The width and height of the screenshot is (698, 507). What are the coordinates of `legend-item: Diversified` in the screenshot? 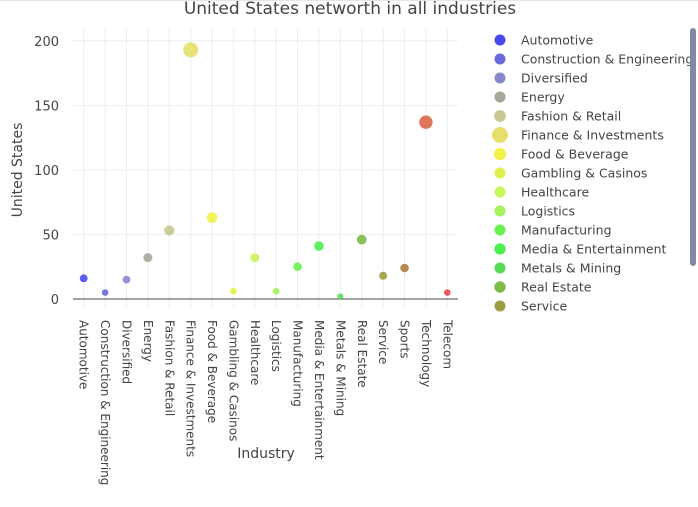 It's located at (541, 78).